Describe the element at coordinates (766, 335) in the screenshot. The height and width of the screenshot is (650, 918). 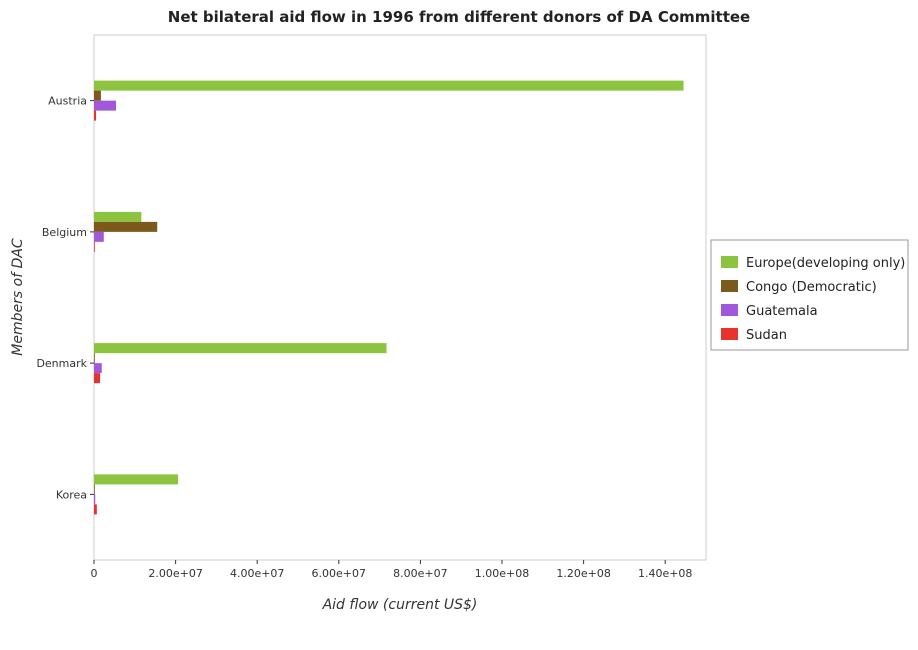
I see `legend-label: Sudan` at that location.